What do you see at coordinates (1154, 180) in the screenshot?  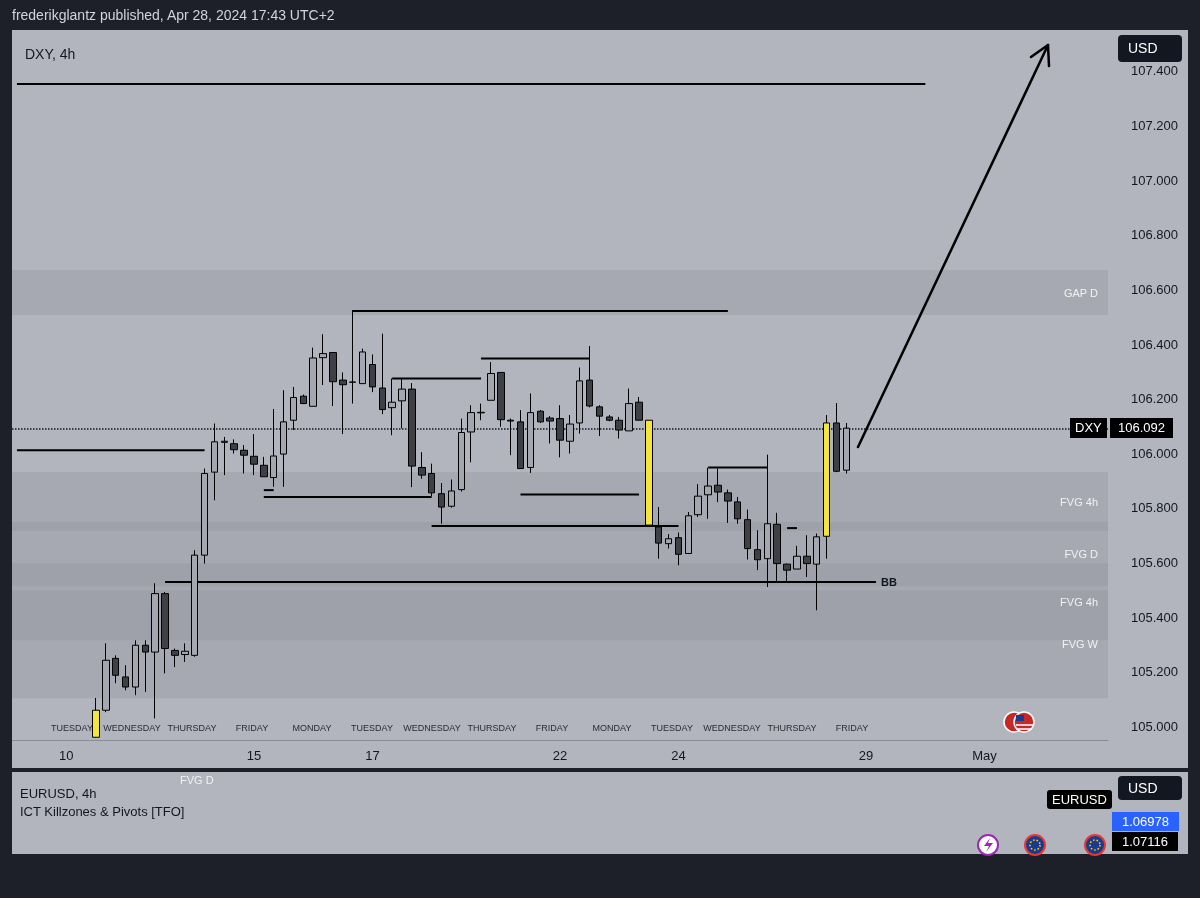 I see `y-tick-label: 107.000` at bounding box center [1154, 180].